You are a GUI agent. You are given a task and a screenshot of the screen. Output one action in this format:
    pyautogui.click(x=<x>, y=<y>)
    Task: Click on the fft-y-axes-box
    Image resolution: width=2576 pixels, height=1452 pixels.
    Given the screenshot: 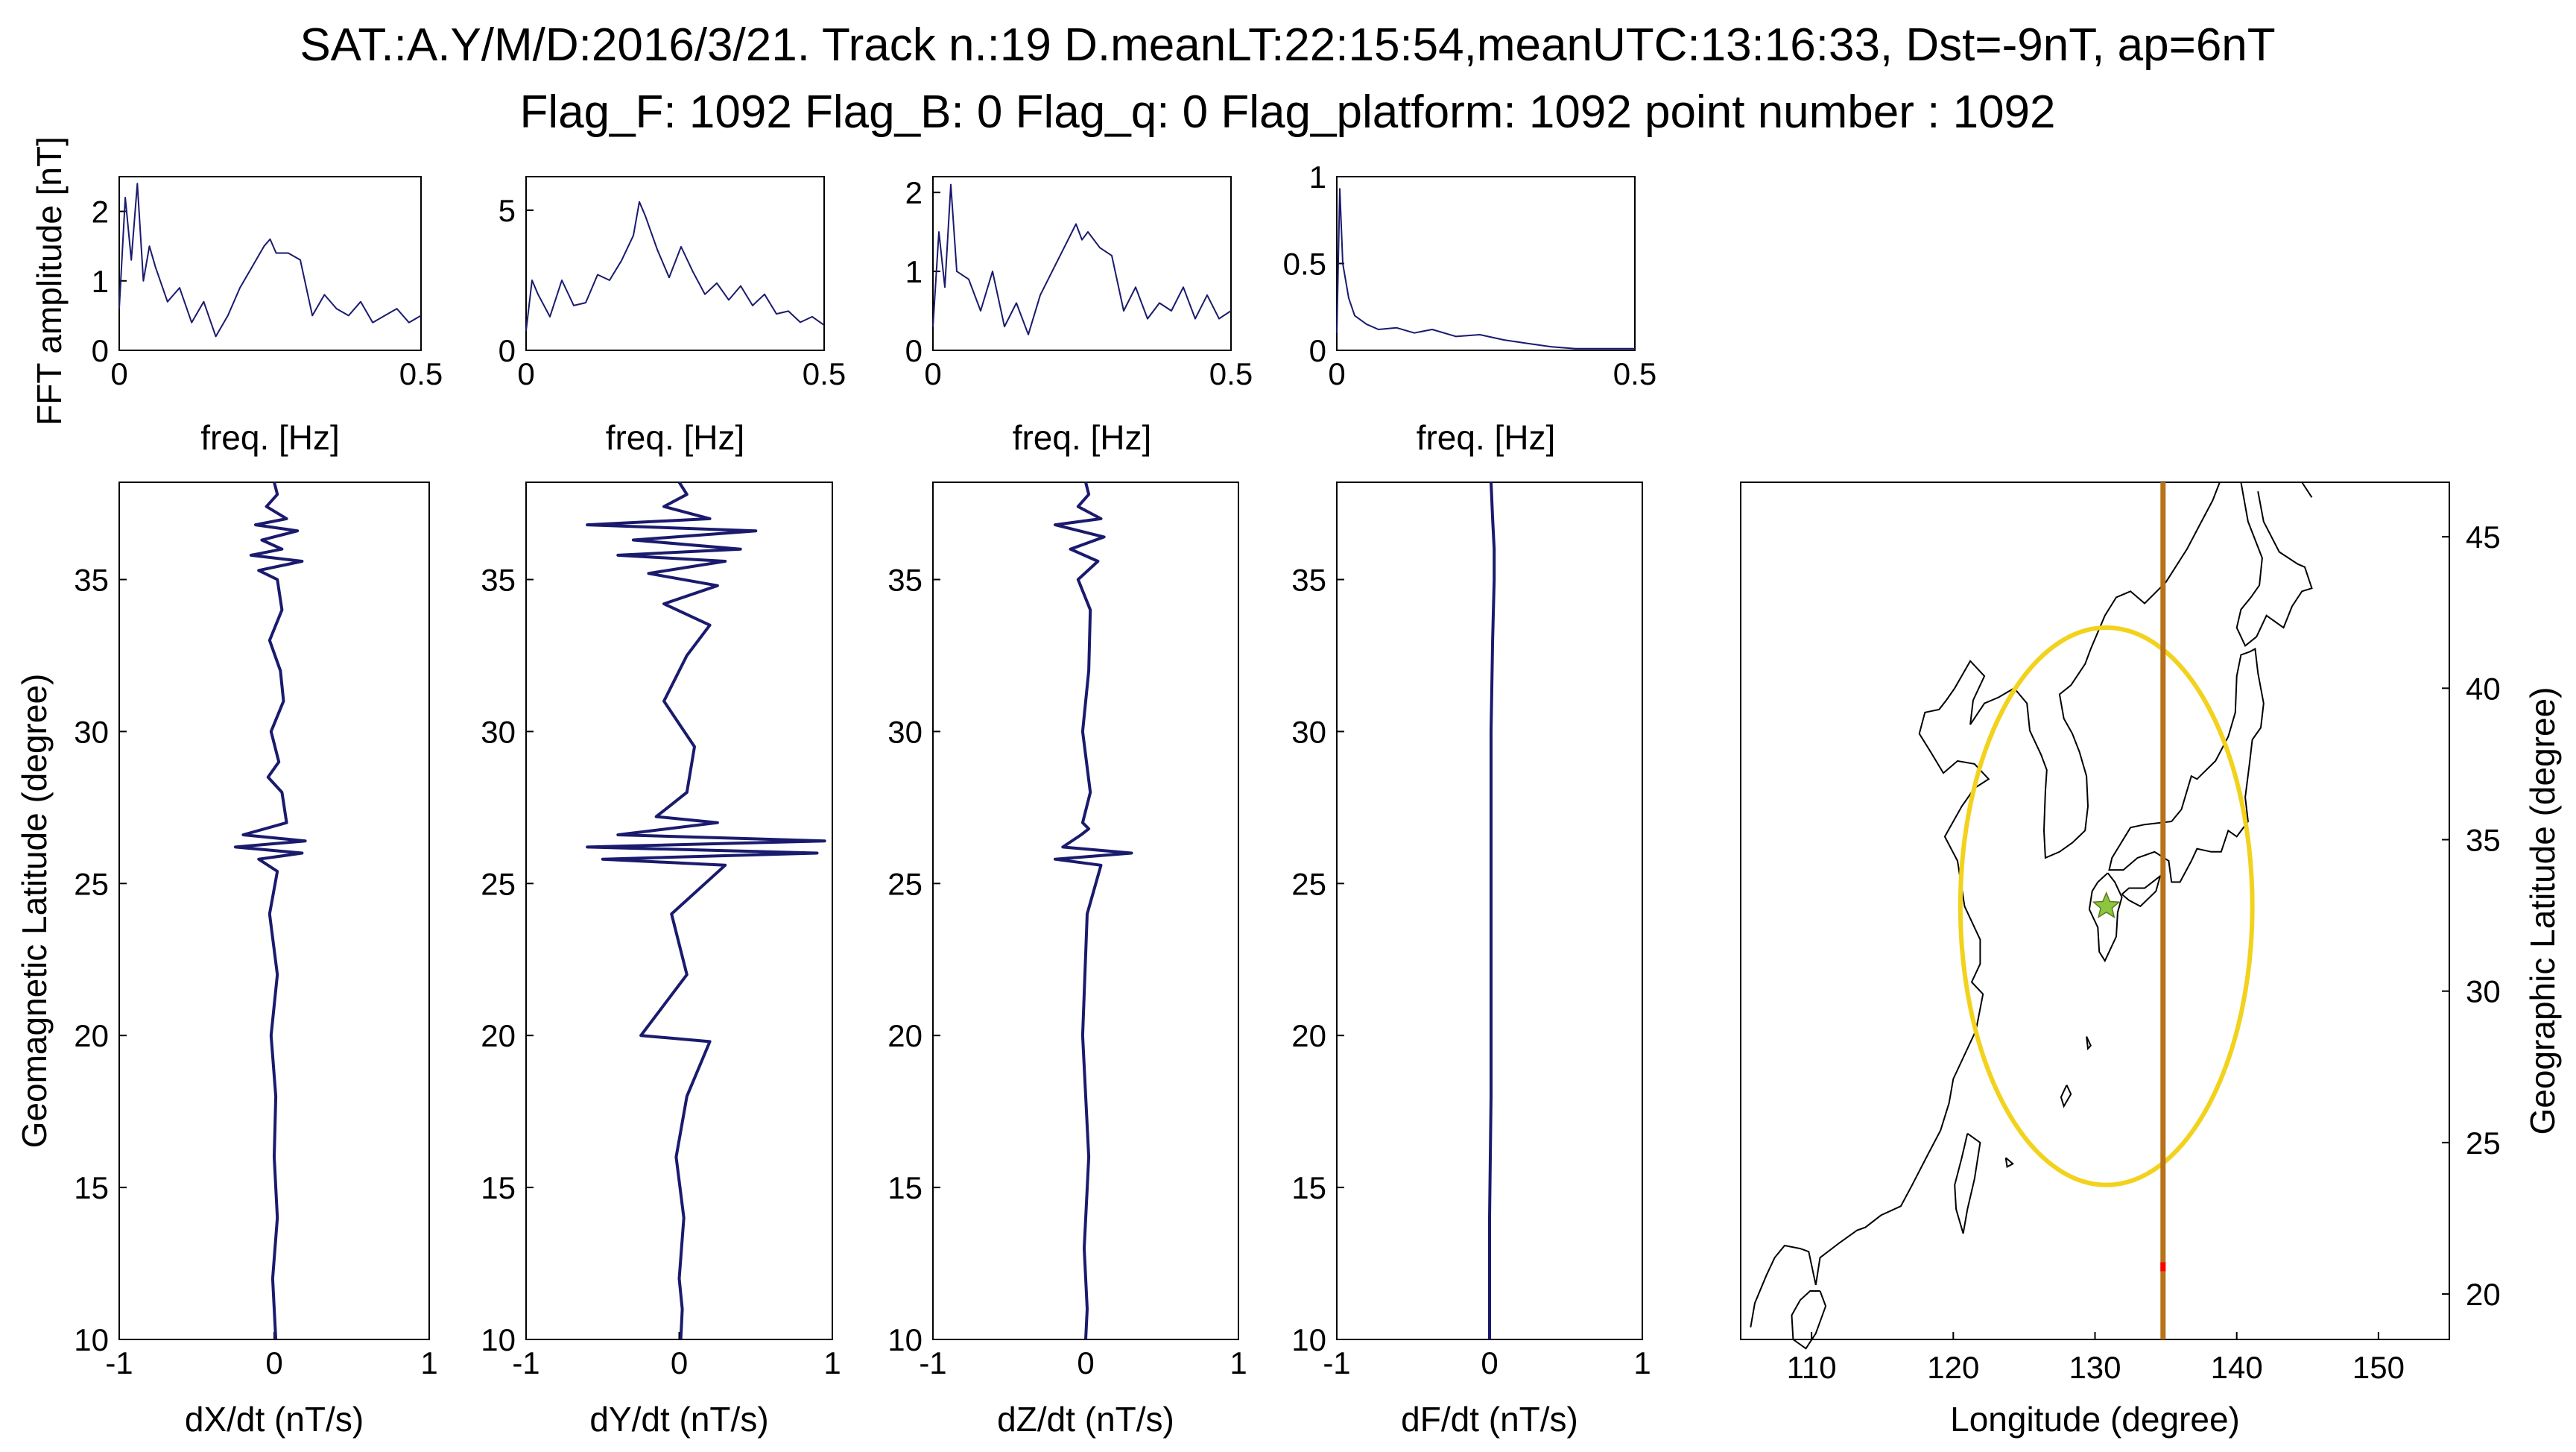 What is the action you would take?
    pyautogui.click(x=675, y=263)
    